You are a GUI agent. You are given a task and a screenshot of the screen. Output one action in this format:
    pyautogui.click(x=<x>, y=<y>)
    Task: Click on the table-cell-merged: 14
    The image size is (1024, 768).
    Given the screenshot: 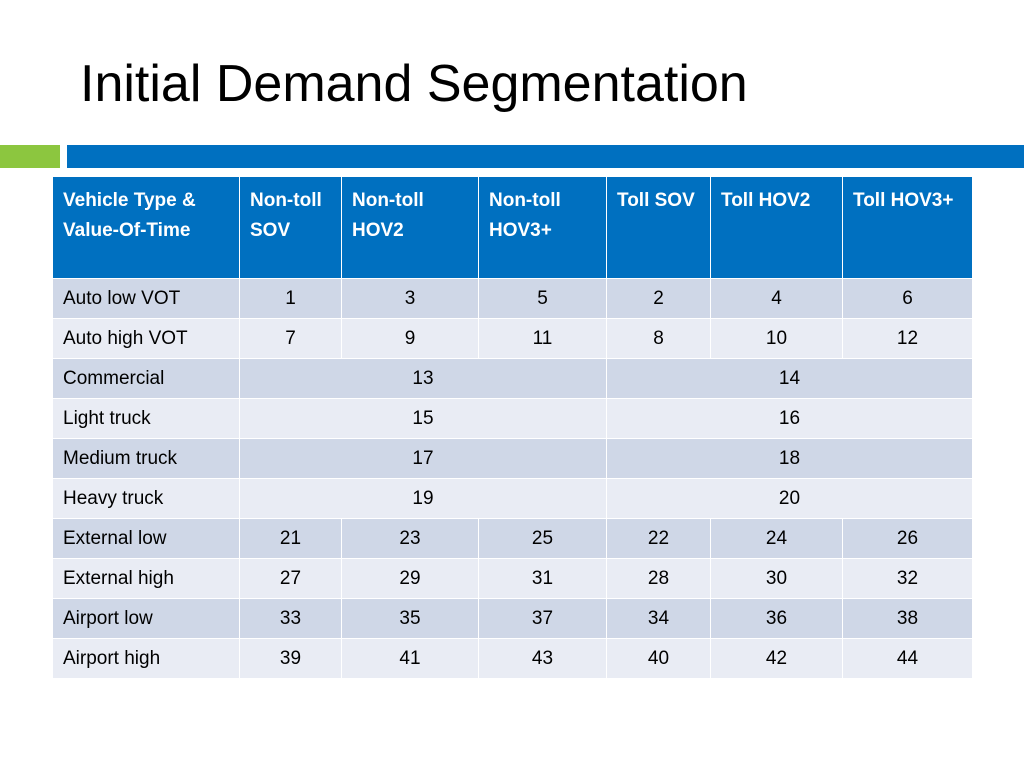 What is the action you would take?
    pyautogui.click(x=789, y=378)
    